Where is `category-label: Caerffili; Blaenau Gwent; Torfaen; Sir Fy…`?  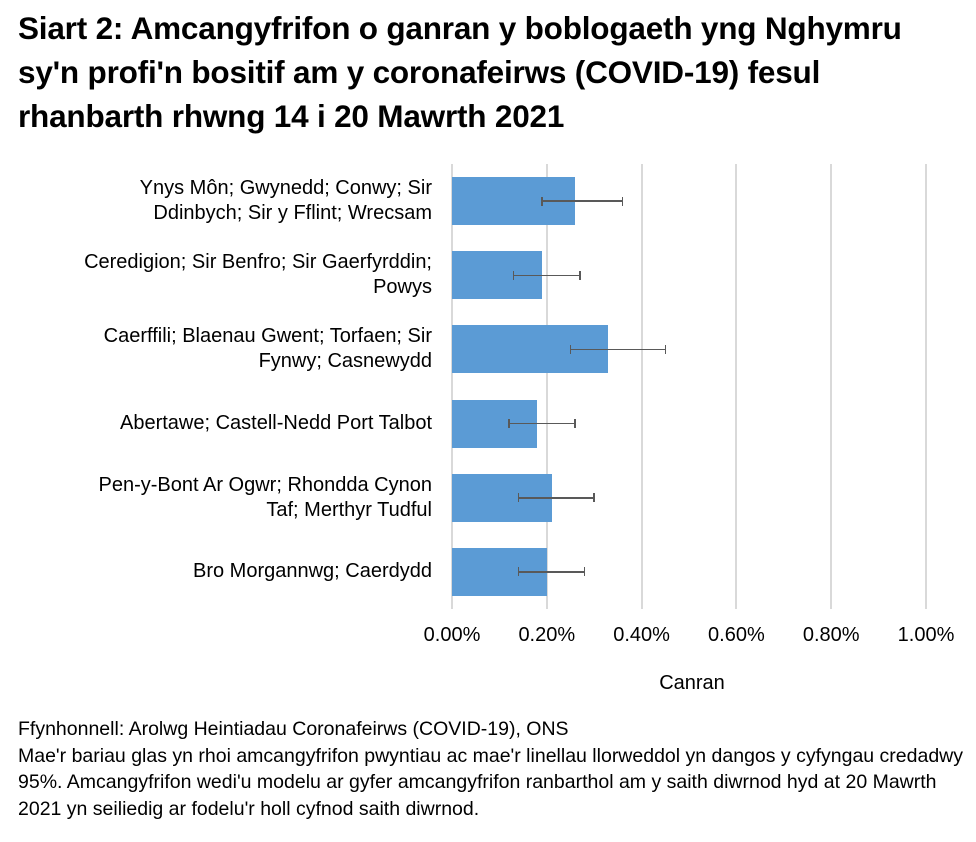
category-label: Caerffili; Blaenau Gwent; Torfaen; Sir Fy… is located at coordinates (267, 349).